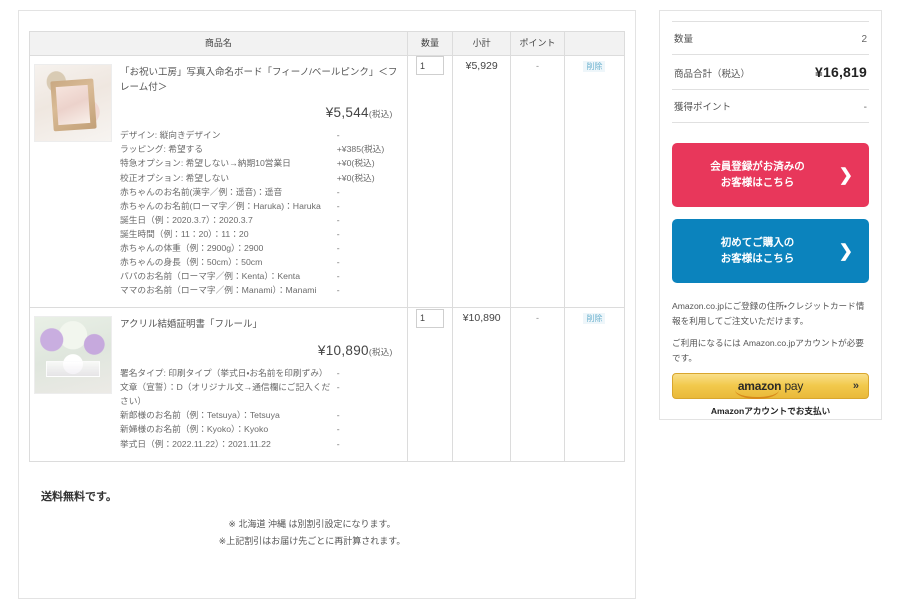  What do you see at coordinates (259, 163) in the screenshot?
I see `option-row: 特急オプション: 希望しない→納期10営業日 +¥0(税込)` at bounding box center [259, 163].